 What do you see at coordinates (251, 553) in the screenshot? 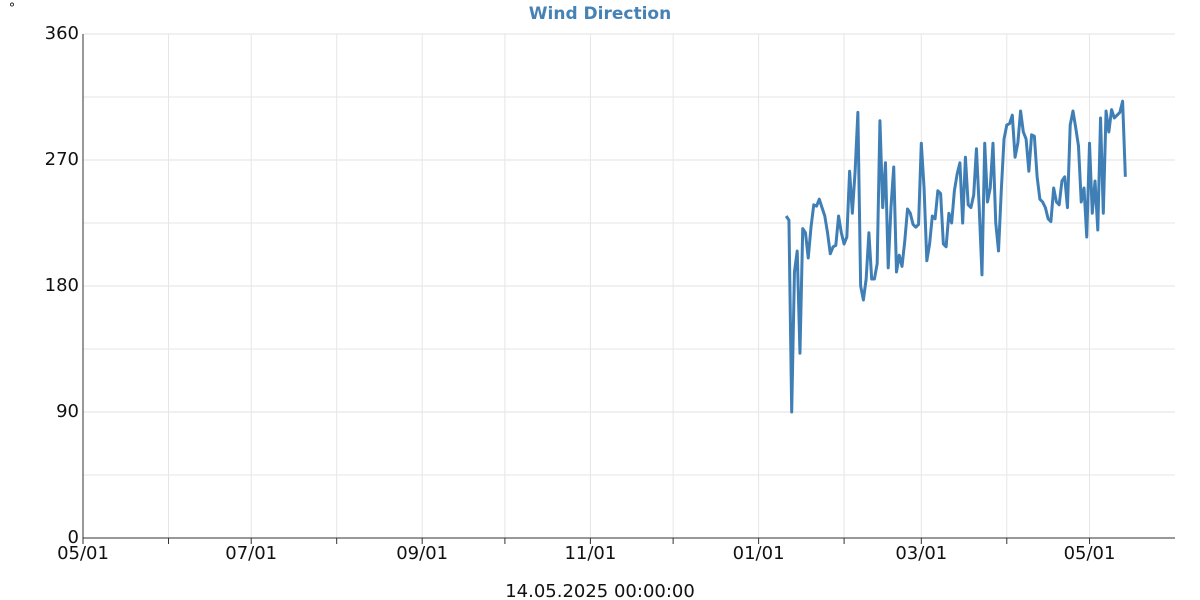
I see `x-tick-label: 07/01` at bounding box center [251, 553].